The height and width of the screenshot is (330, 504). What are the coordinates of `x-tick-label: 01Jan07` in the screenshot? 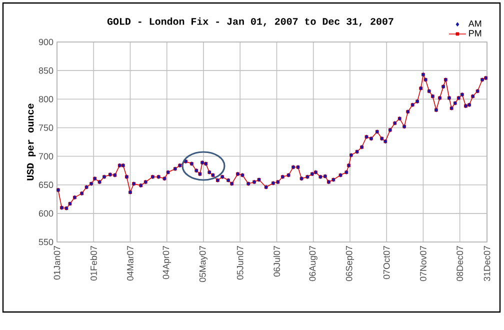 It's located at (57, 263).